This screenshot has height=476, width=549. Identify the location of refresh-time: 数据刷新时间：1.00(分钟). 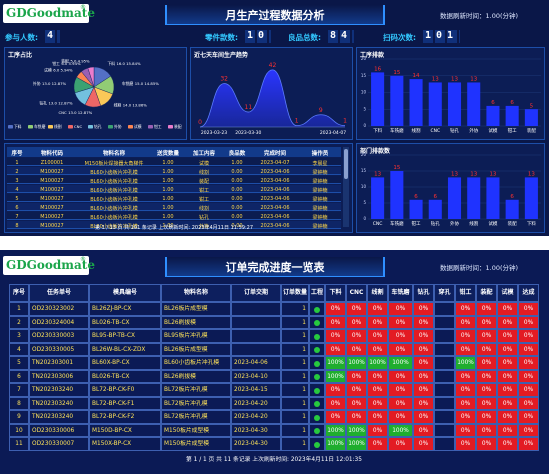
(479, 268).